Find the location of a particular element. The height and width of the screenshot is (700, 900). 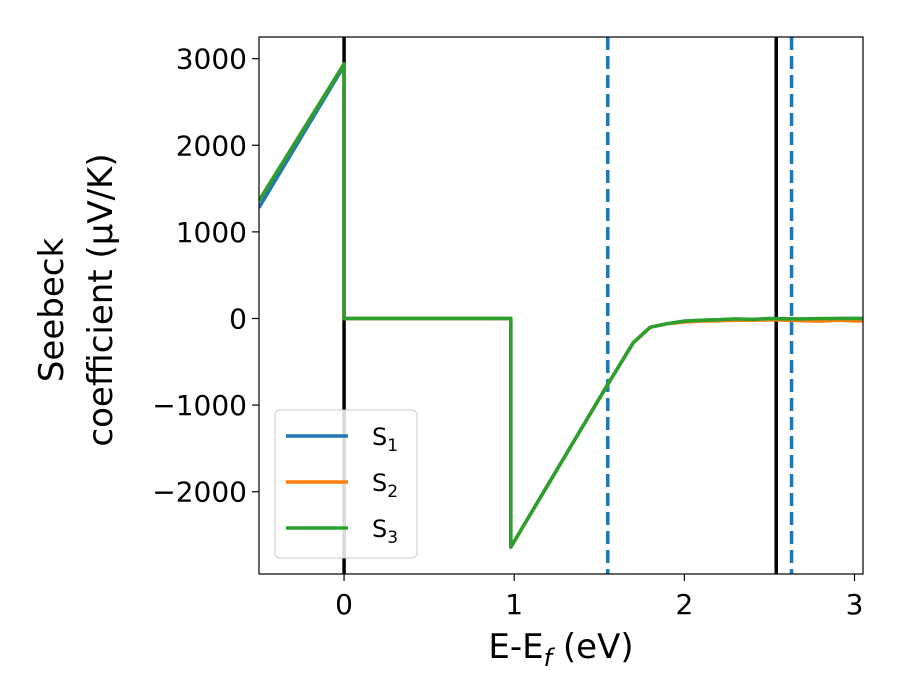

legend-box is located at coordinates (346, 484).